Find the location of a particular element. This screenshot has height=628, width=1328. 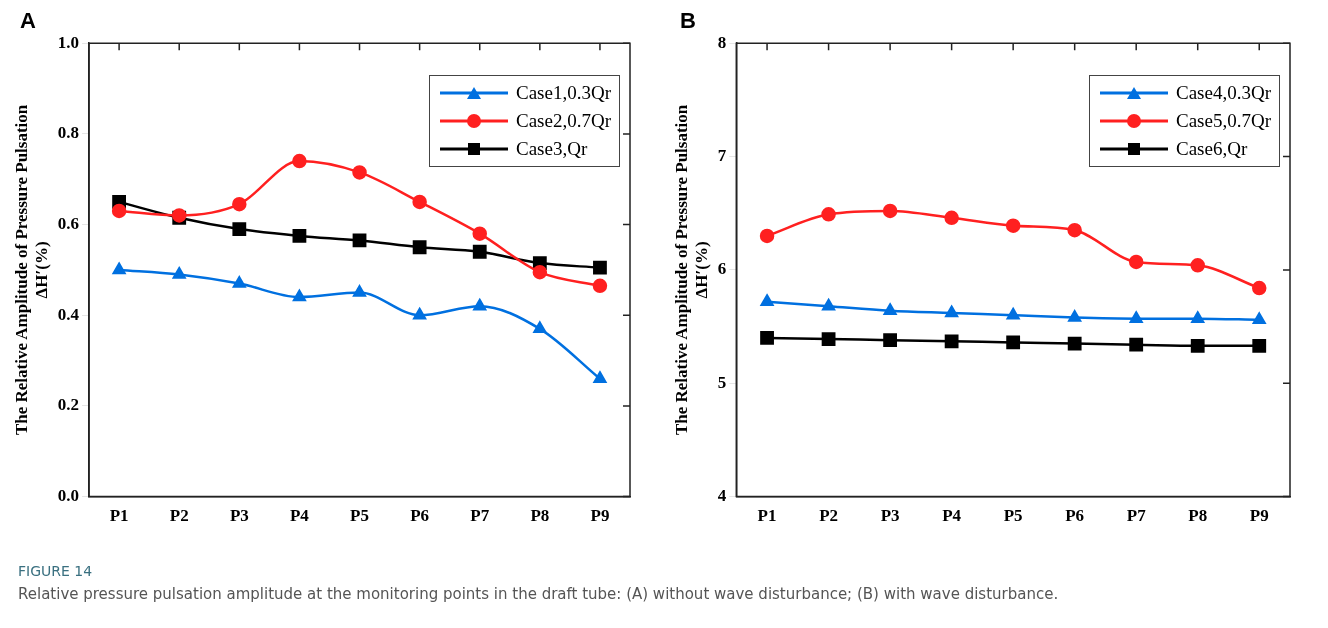

y-tick-label: 6 is located at coordinates (722, 269).